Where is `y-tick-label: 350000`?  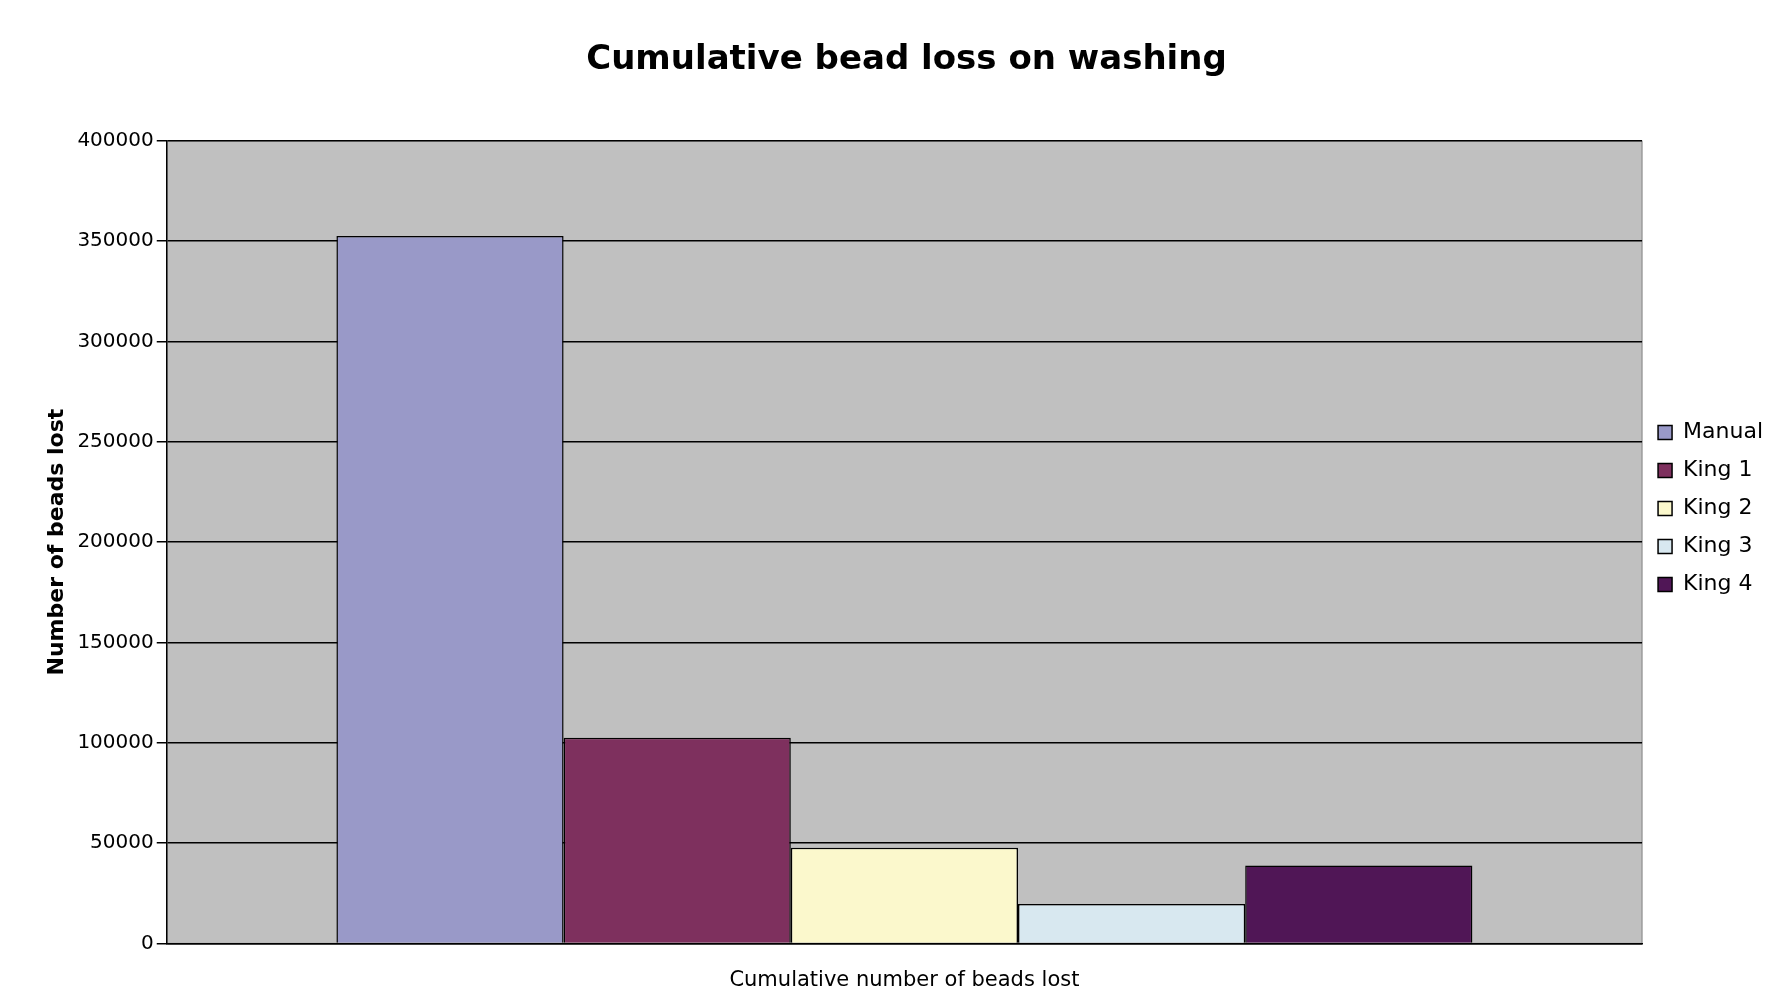
y-tick-label: 350000 is located at coordinates (115, 239).